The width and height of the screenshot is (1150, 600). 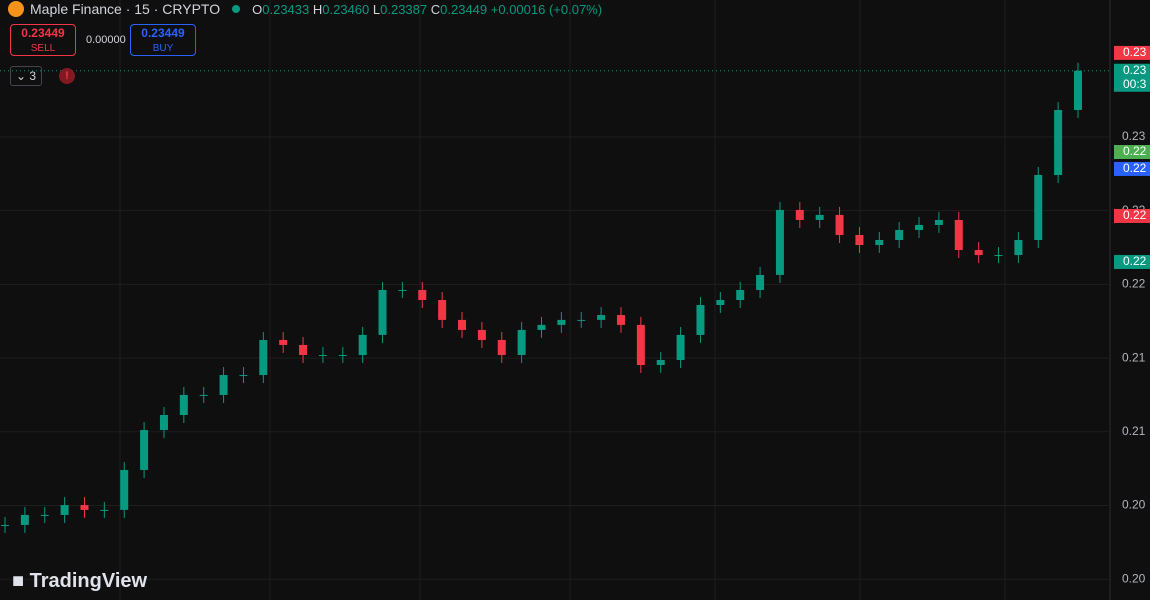 I want to click on brand-name: TradingView, so click(x=88, y=581).